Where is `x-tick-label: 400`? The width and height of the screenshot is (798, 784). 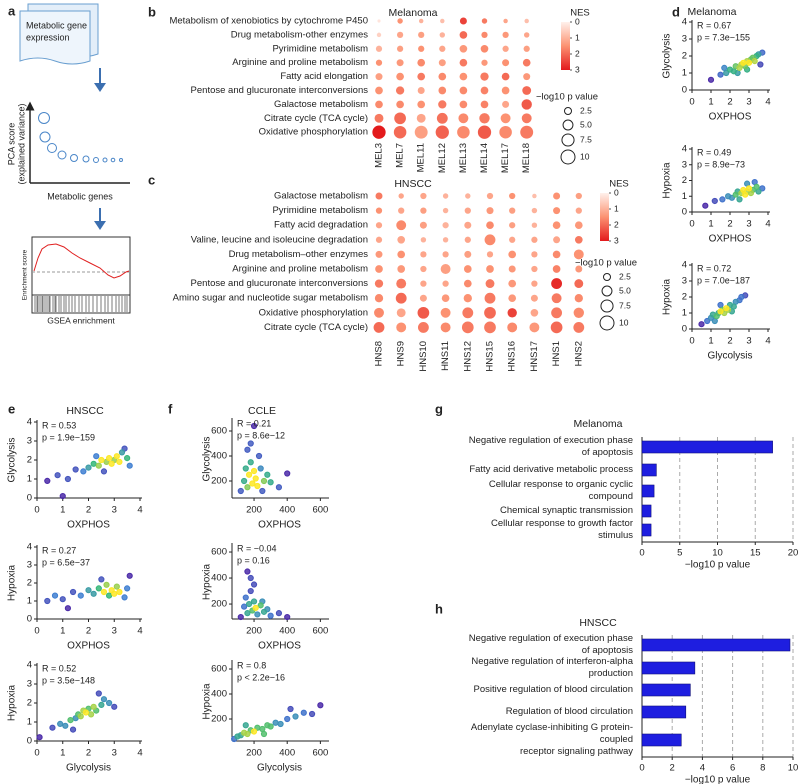
x-tick-label: 400 is located at coordinates (287, 631).